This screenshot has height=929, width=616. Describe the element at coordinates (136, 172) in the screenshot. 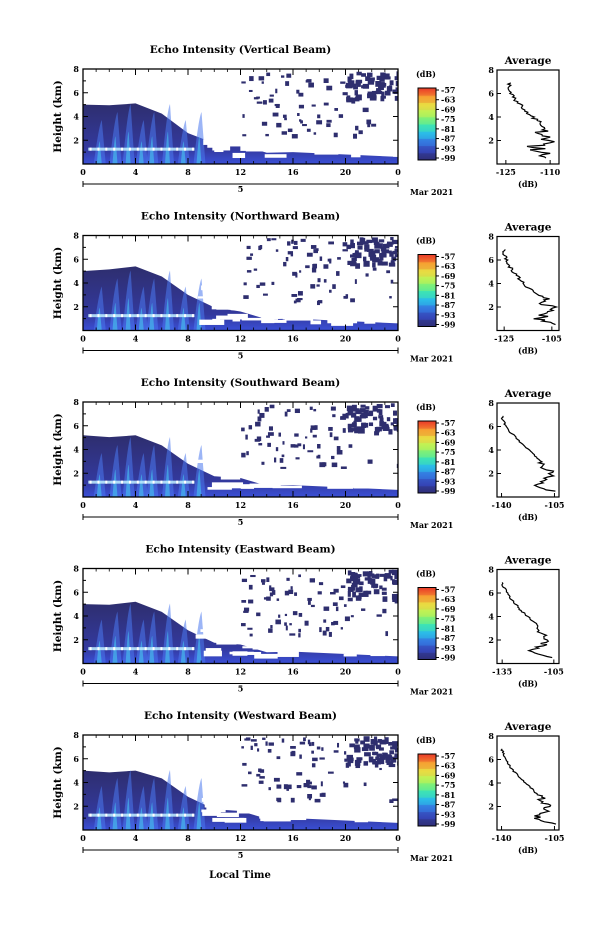

I see `x-tick-label: 4` at that location.